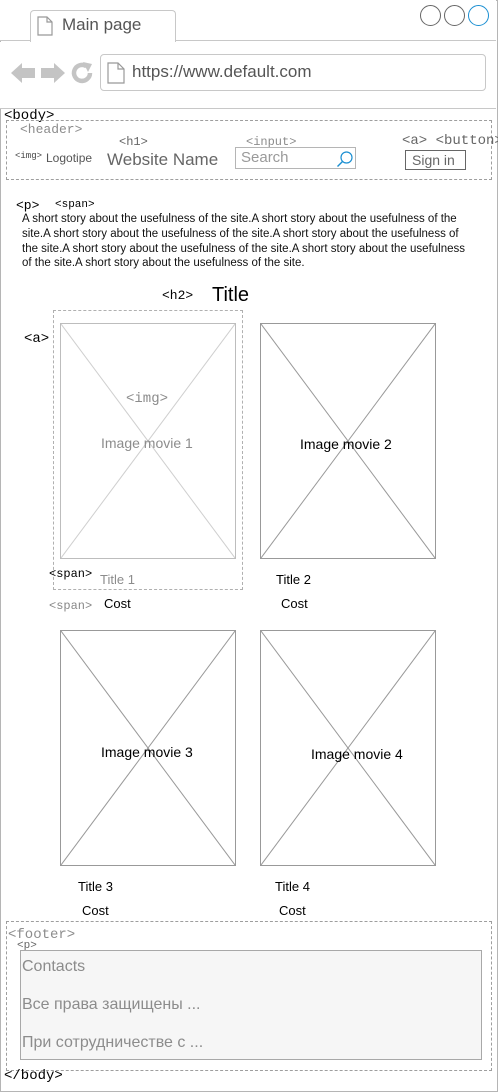 This screenshot has height=1092, width=498. What do you see at coordinates (29, 156) in the screenshot?
I see `img-tag-small: <img>` at bounding box center [29, 156].